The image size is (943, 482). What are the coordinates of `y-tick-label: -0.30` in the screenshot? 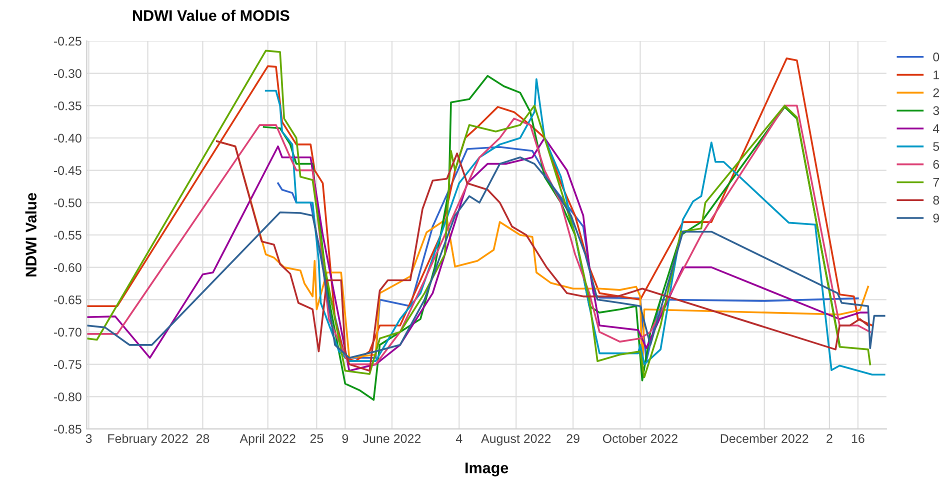 It's located at (68, 73).